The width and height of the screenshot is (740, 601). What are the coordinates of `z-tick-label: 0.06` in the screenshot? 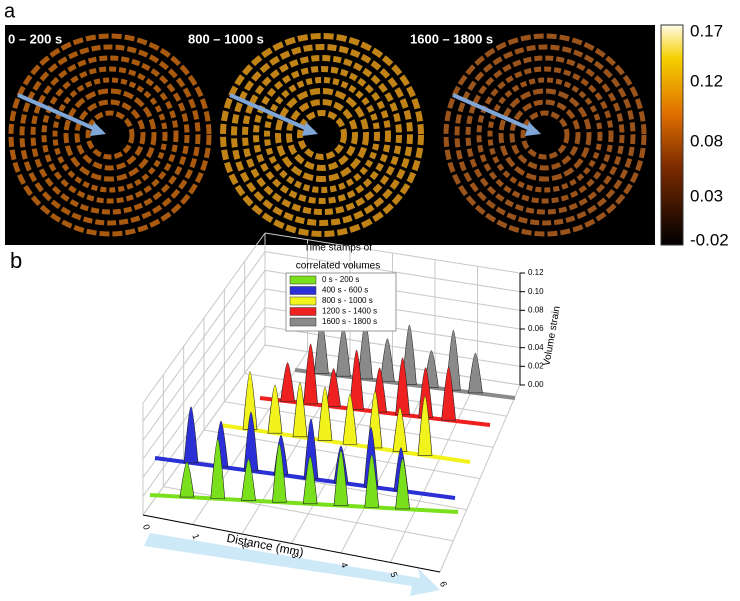 It's located at (536, 328).